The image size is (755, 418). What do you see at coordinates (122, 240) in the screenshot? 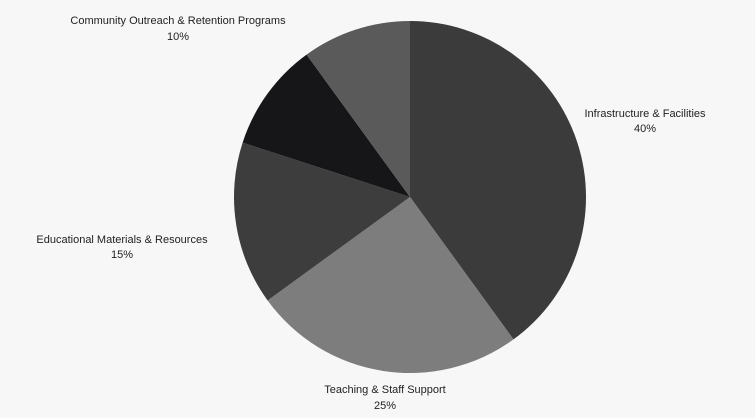
I see `slice-label-2: Educational Materials & Resources` at bounding box center [122, 240].